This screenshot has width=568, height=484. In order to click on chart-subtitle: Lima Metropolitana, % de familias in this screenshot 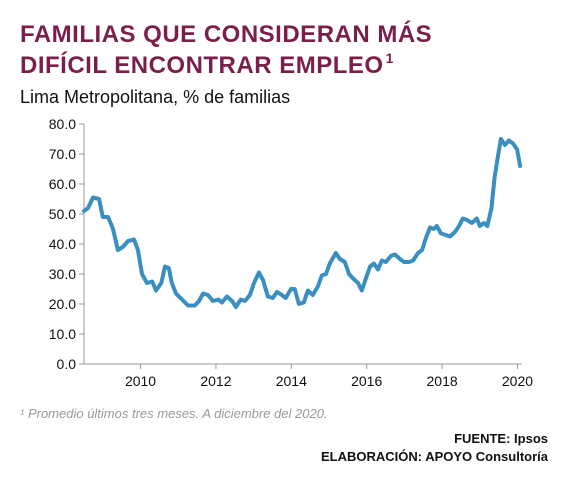, I will do `click(155, 97)`.